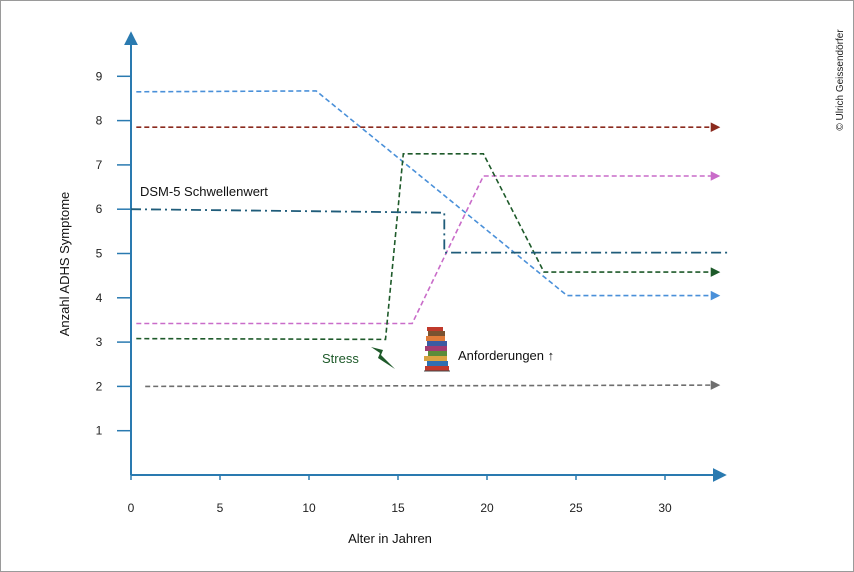  Describe the element at coordinates (99, 121) in the screenshot. I see `y-tick-label: 8` at that location.